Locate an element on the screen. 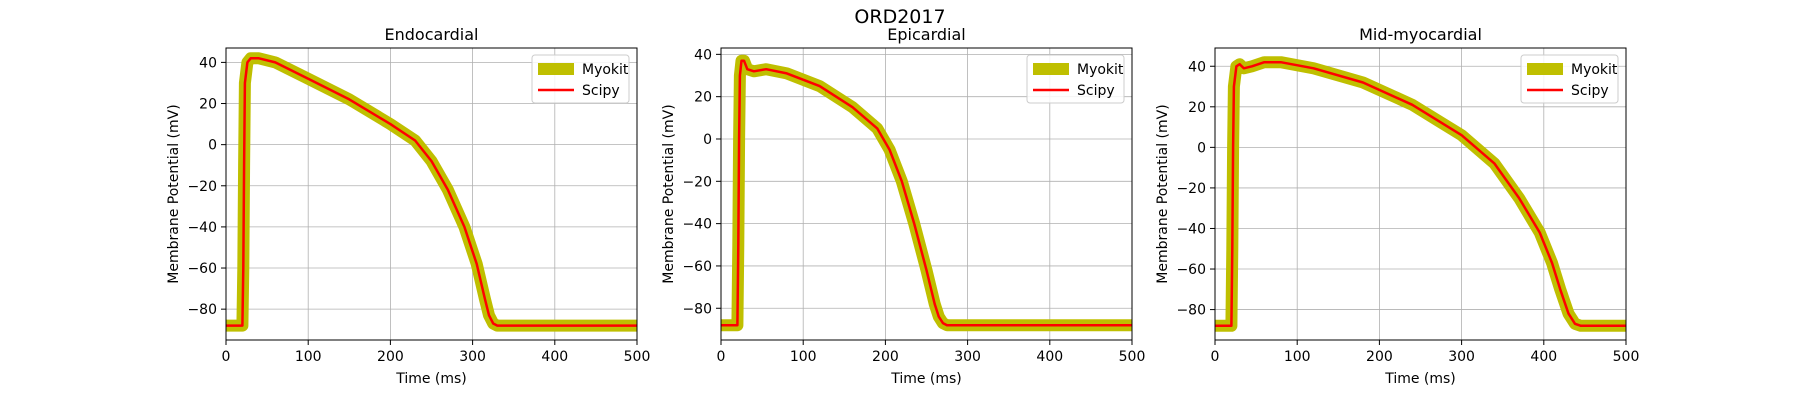  chart-title: Epicardial is located at coordinates (926, 34).